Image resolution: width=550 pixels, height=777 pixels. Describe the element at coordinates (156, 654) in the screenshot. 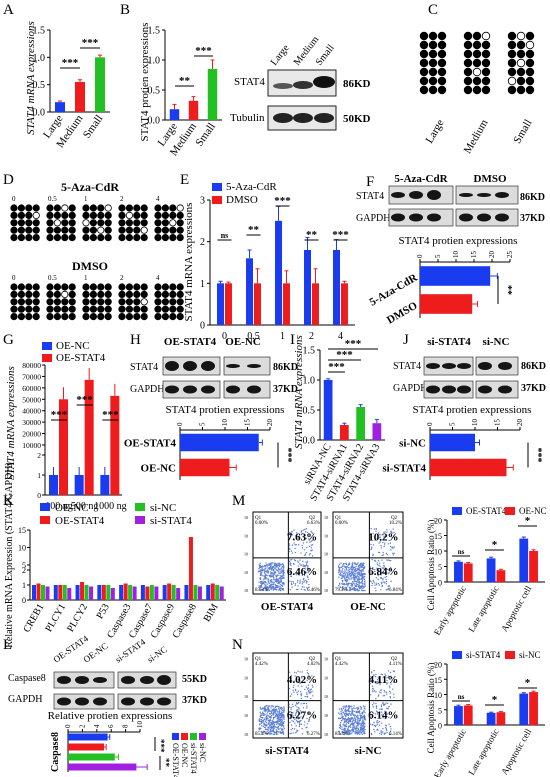

I see `blot-header: si-NC` at that location.